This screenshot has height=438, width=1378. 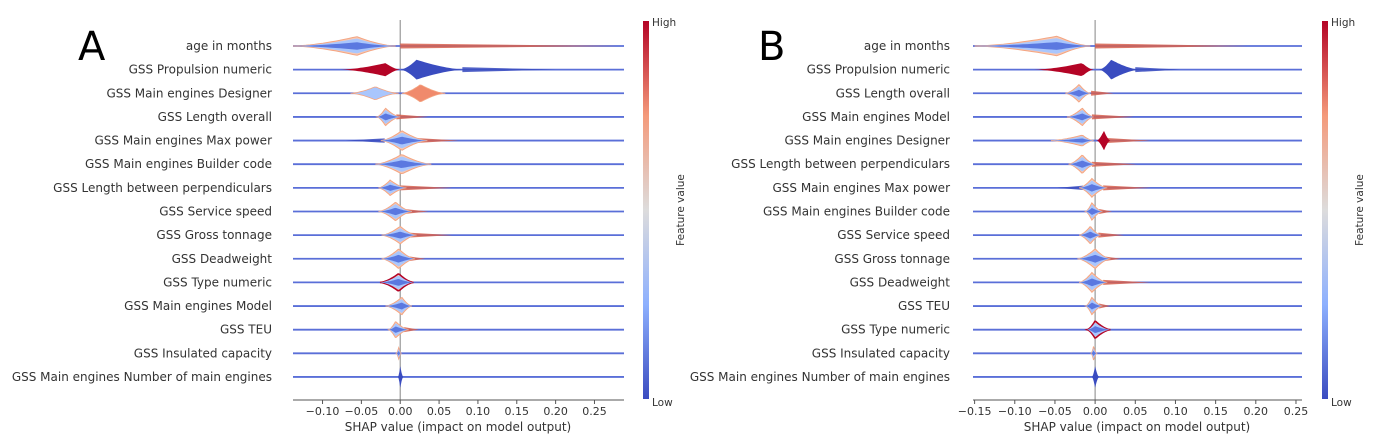 What do you see at coordinates (892, 259) in the screenshot?
I see `feature-label: GSS Gross tonnage` at bounding box center [892, 259].